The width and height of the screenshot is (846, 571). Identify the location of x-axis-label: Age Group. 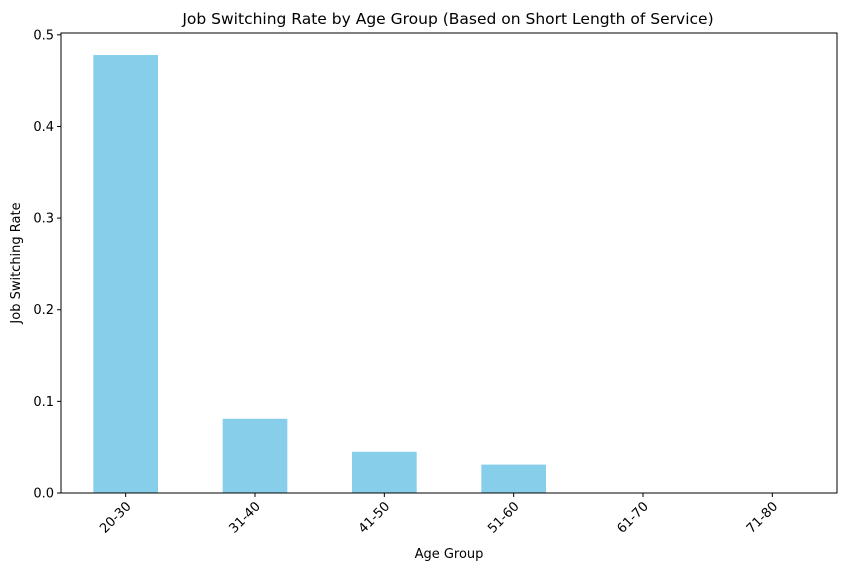
(449, 554).